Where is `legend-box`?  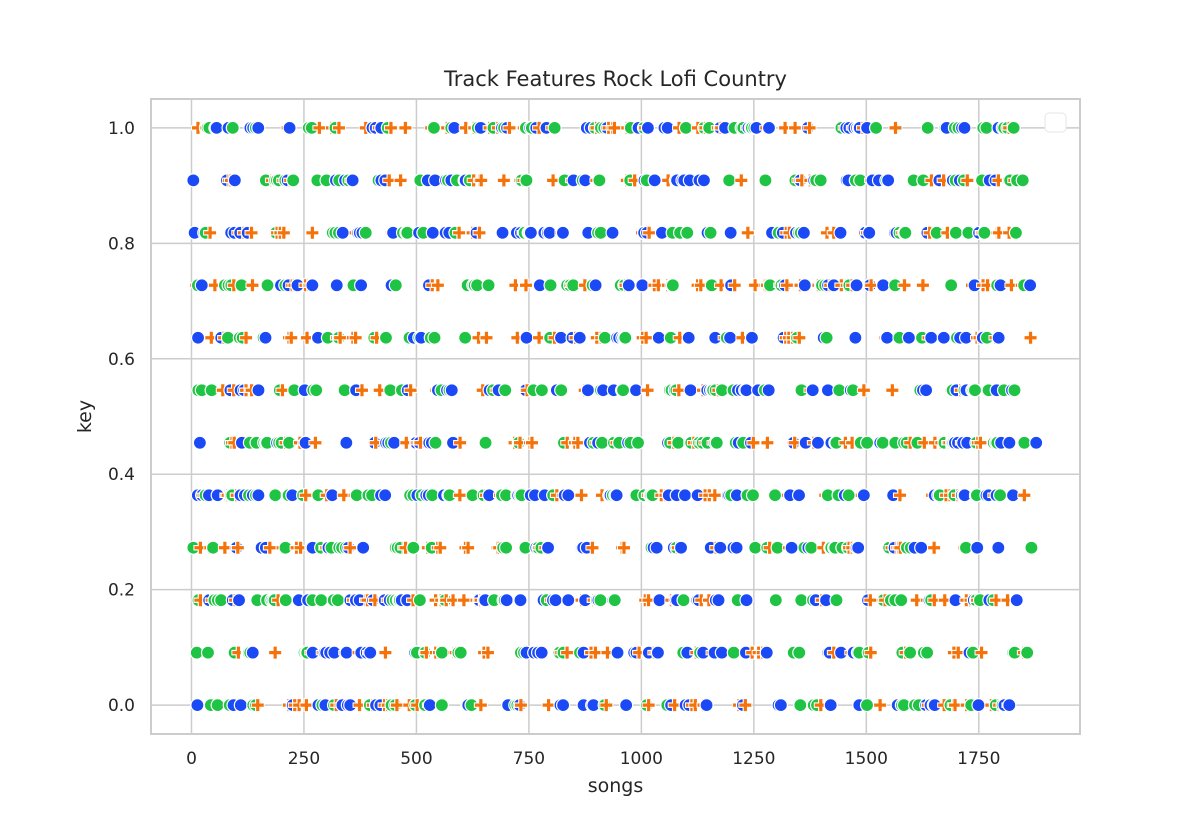 legend-box is located at coordinates (1055, 122).